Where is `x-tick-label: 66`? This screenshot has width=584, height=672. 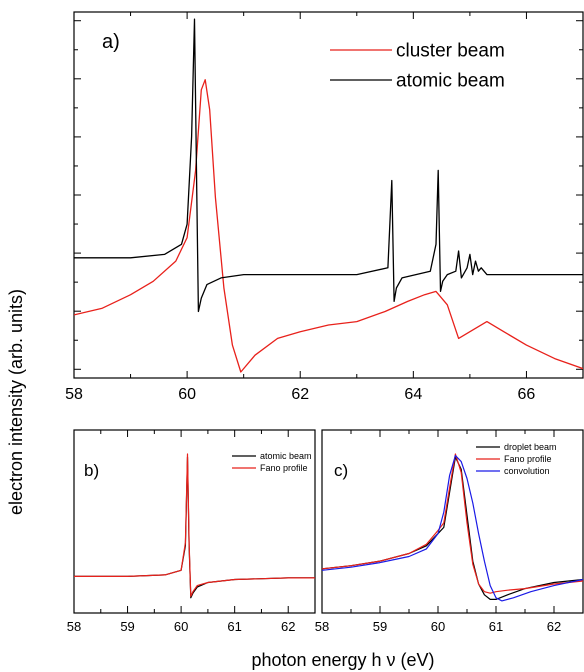 x-tick-label: 66 is located at coordinates (527, 394).